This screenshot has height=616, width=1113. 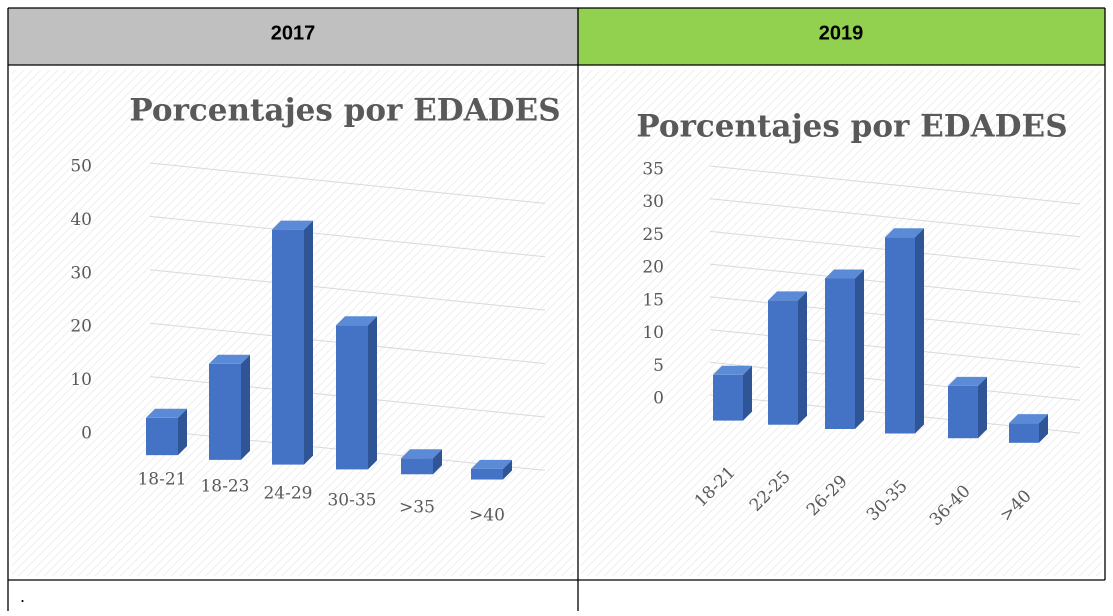 I want to click on y-tick-label: 35, so click(x=653, y=170).